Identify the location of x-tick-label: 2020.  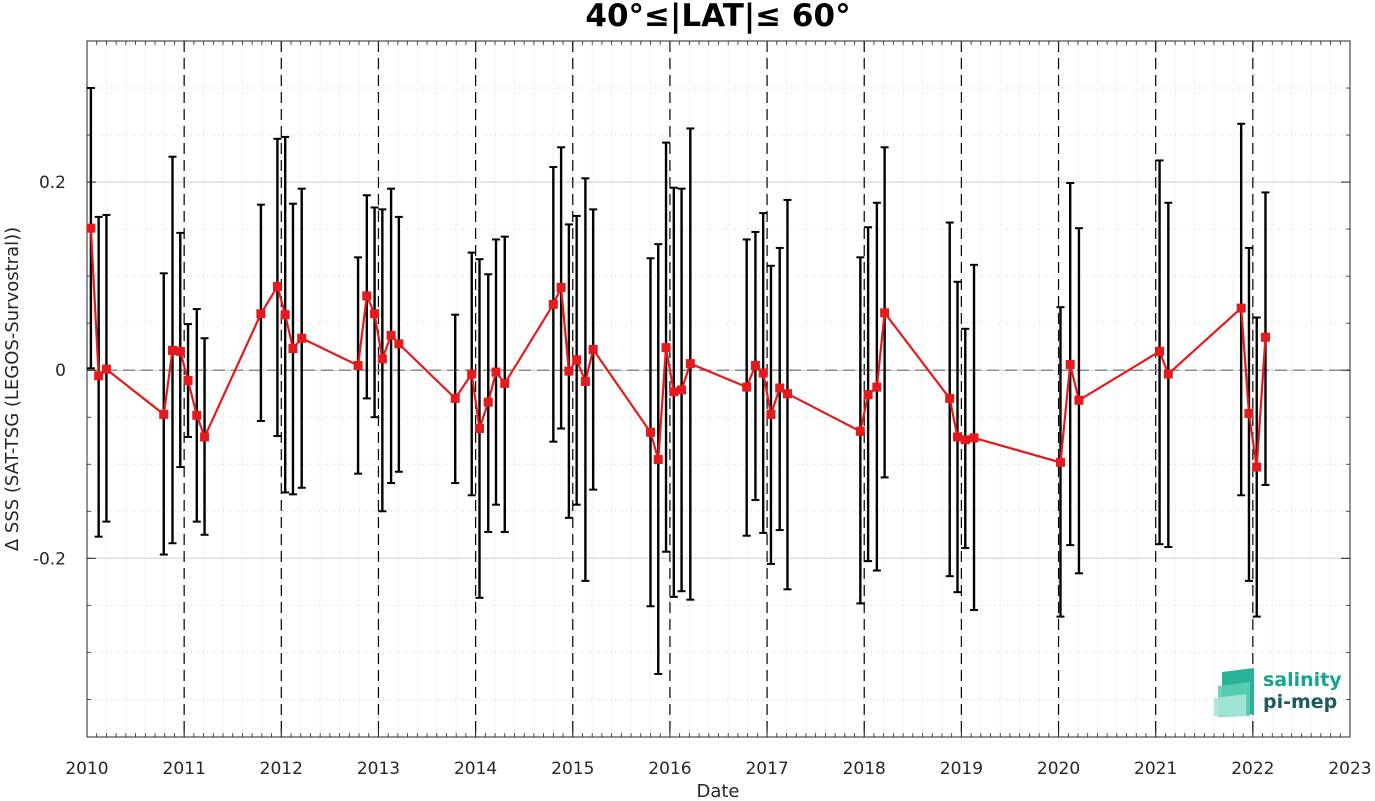
(1058, 769).